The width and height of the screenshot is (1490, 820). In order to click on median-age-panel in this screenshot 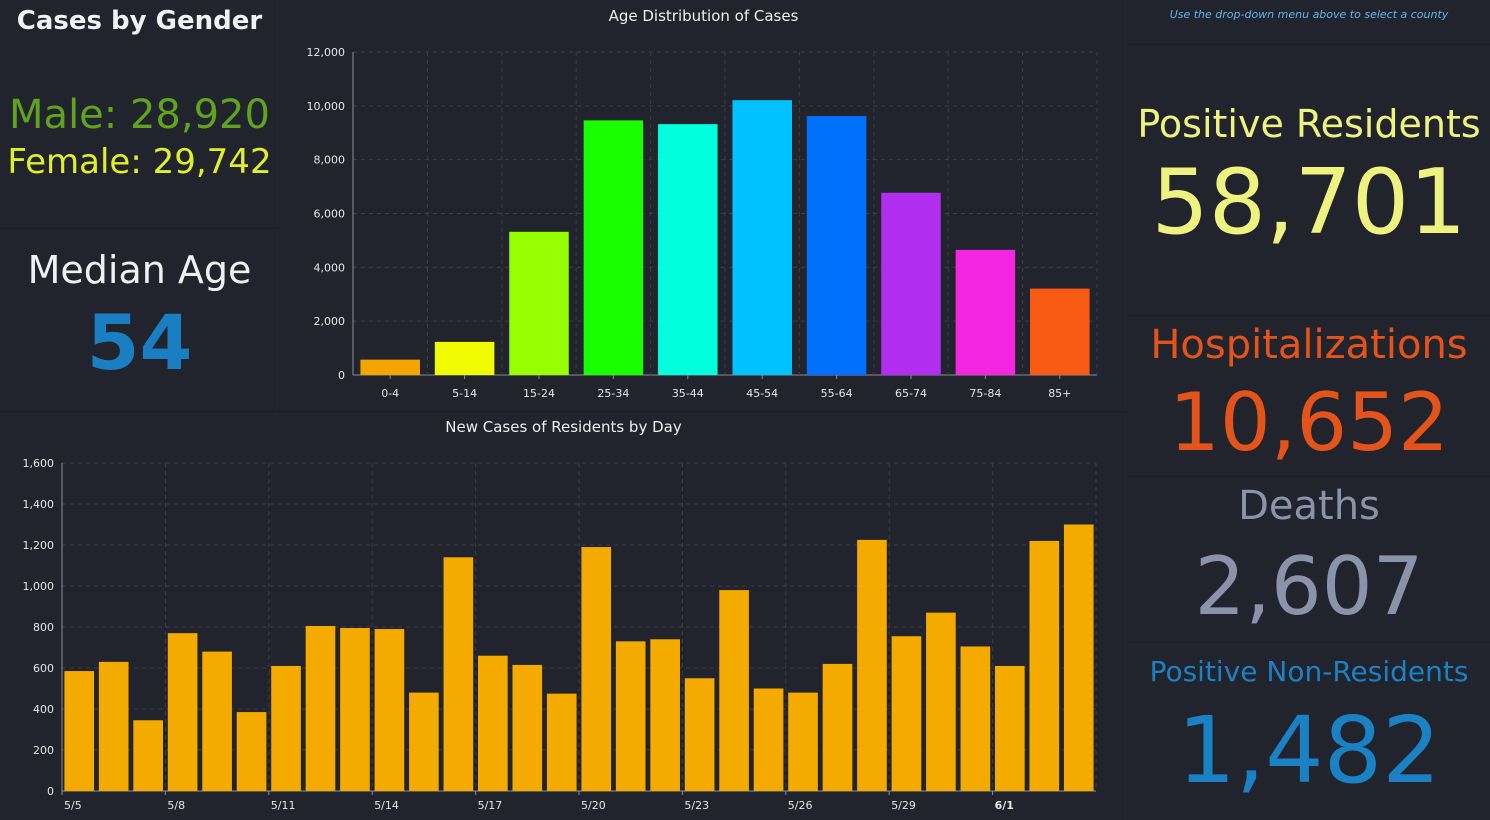, I will do `click(139, 320)`.